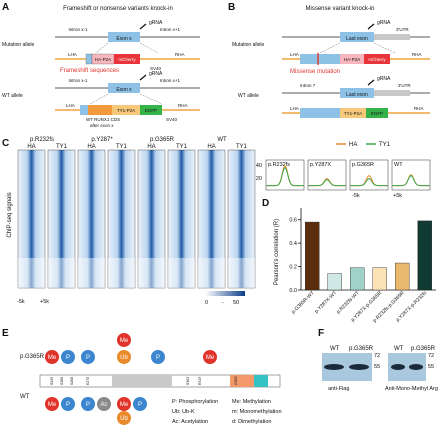 The height and width of the screenshot is (437, 440). Describe the element at coordinates (72, 381) in the screenshot. I see `site-S268: S268` at that location.